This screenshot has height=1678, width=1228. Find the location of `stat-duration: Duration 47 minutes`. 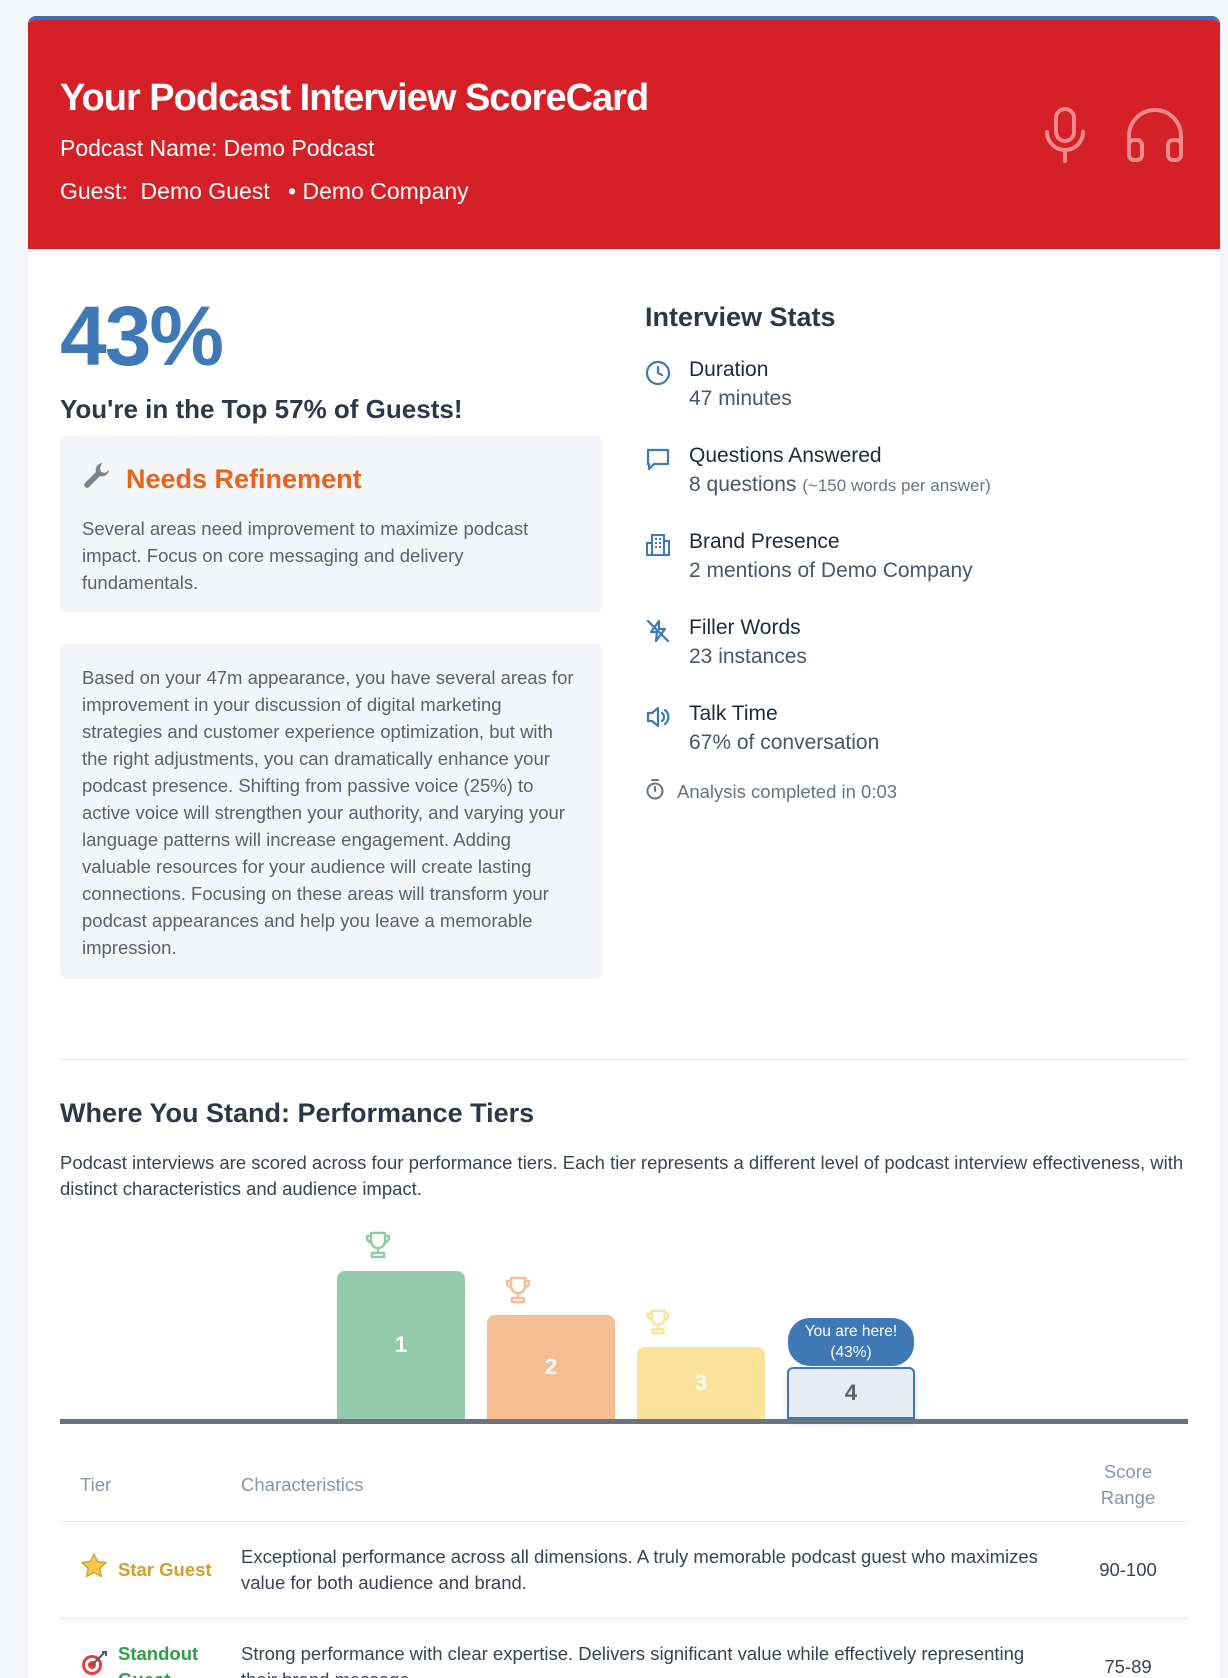

stat-duration: Duration 47 minutes is located at coordinates (925, 399).